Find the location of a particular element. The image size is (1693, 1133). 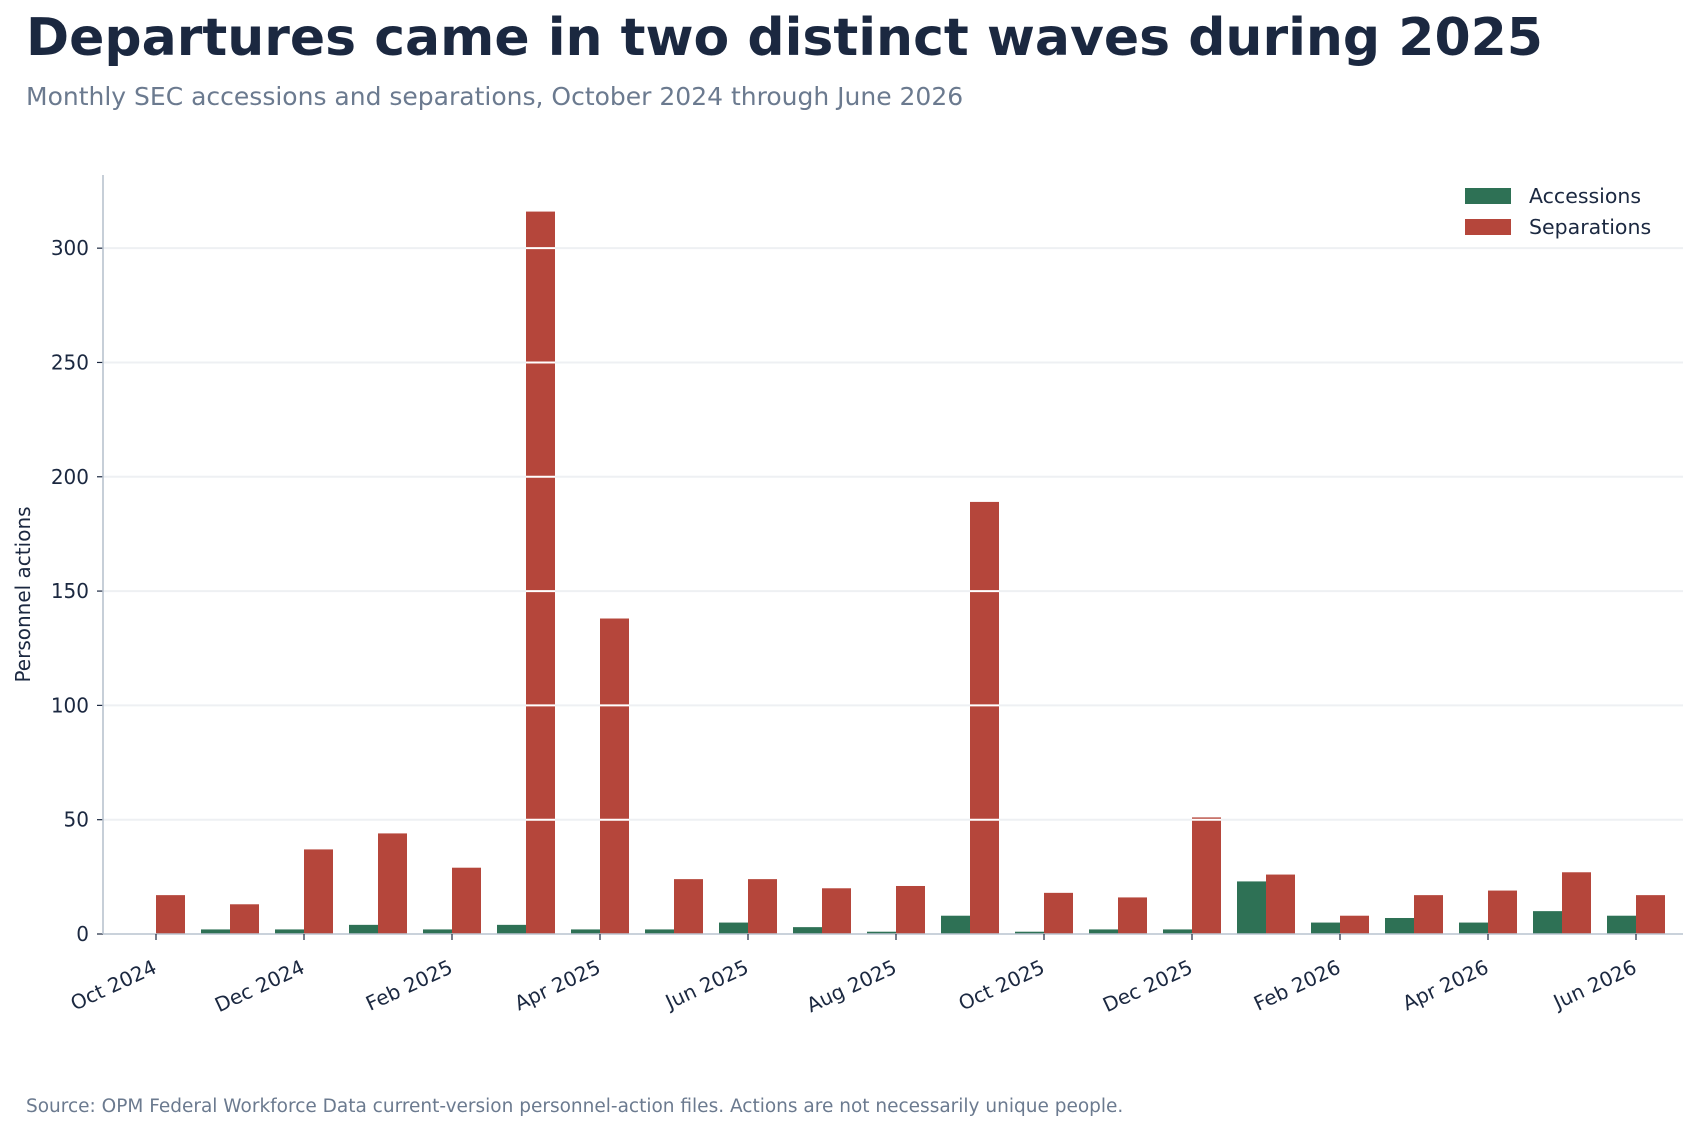

x-tick-label: Feb 2026 is located at coordinates (1297, 985).